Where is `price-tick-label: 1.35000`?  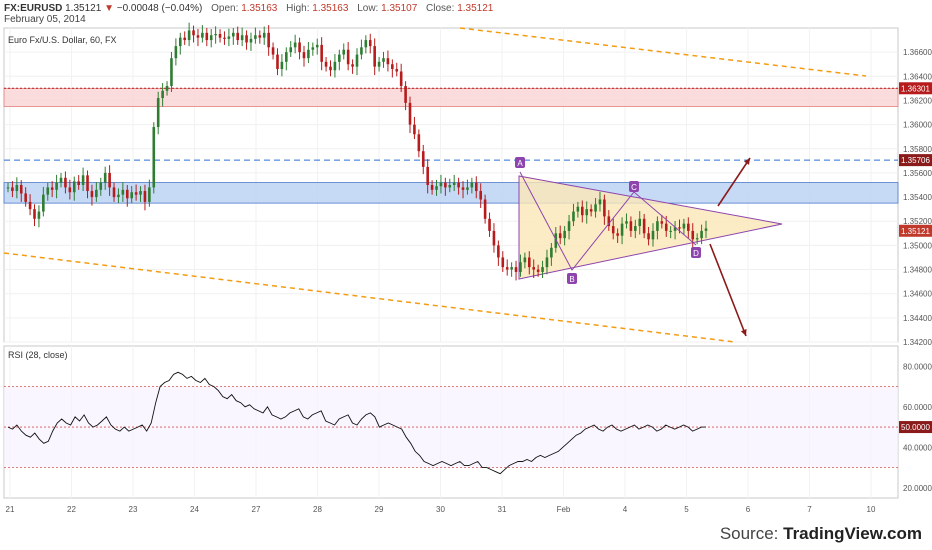
price-tick-label: 1.35000 is located at coordinates (917, 245).